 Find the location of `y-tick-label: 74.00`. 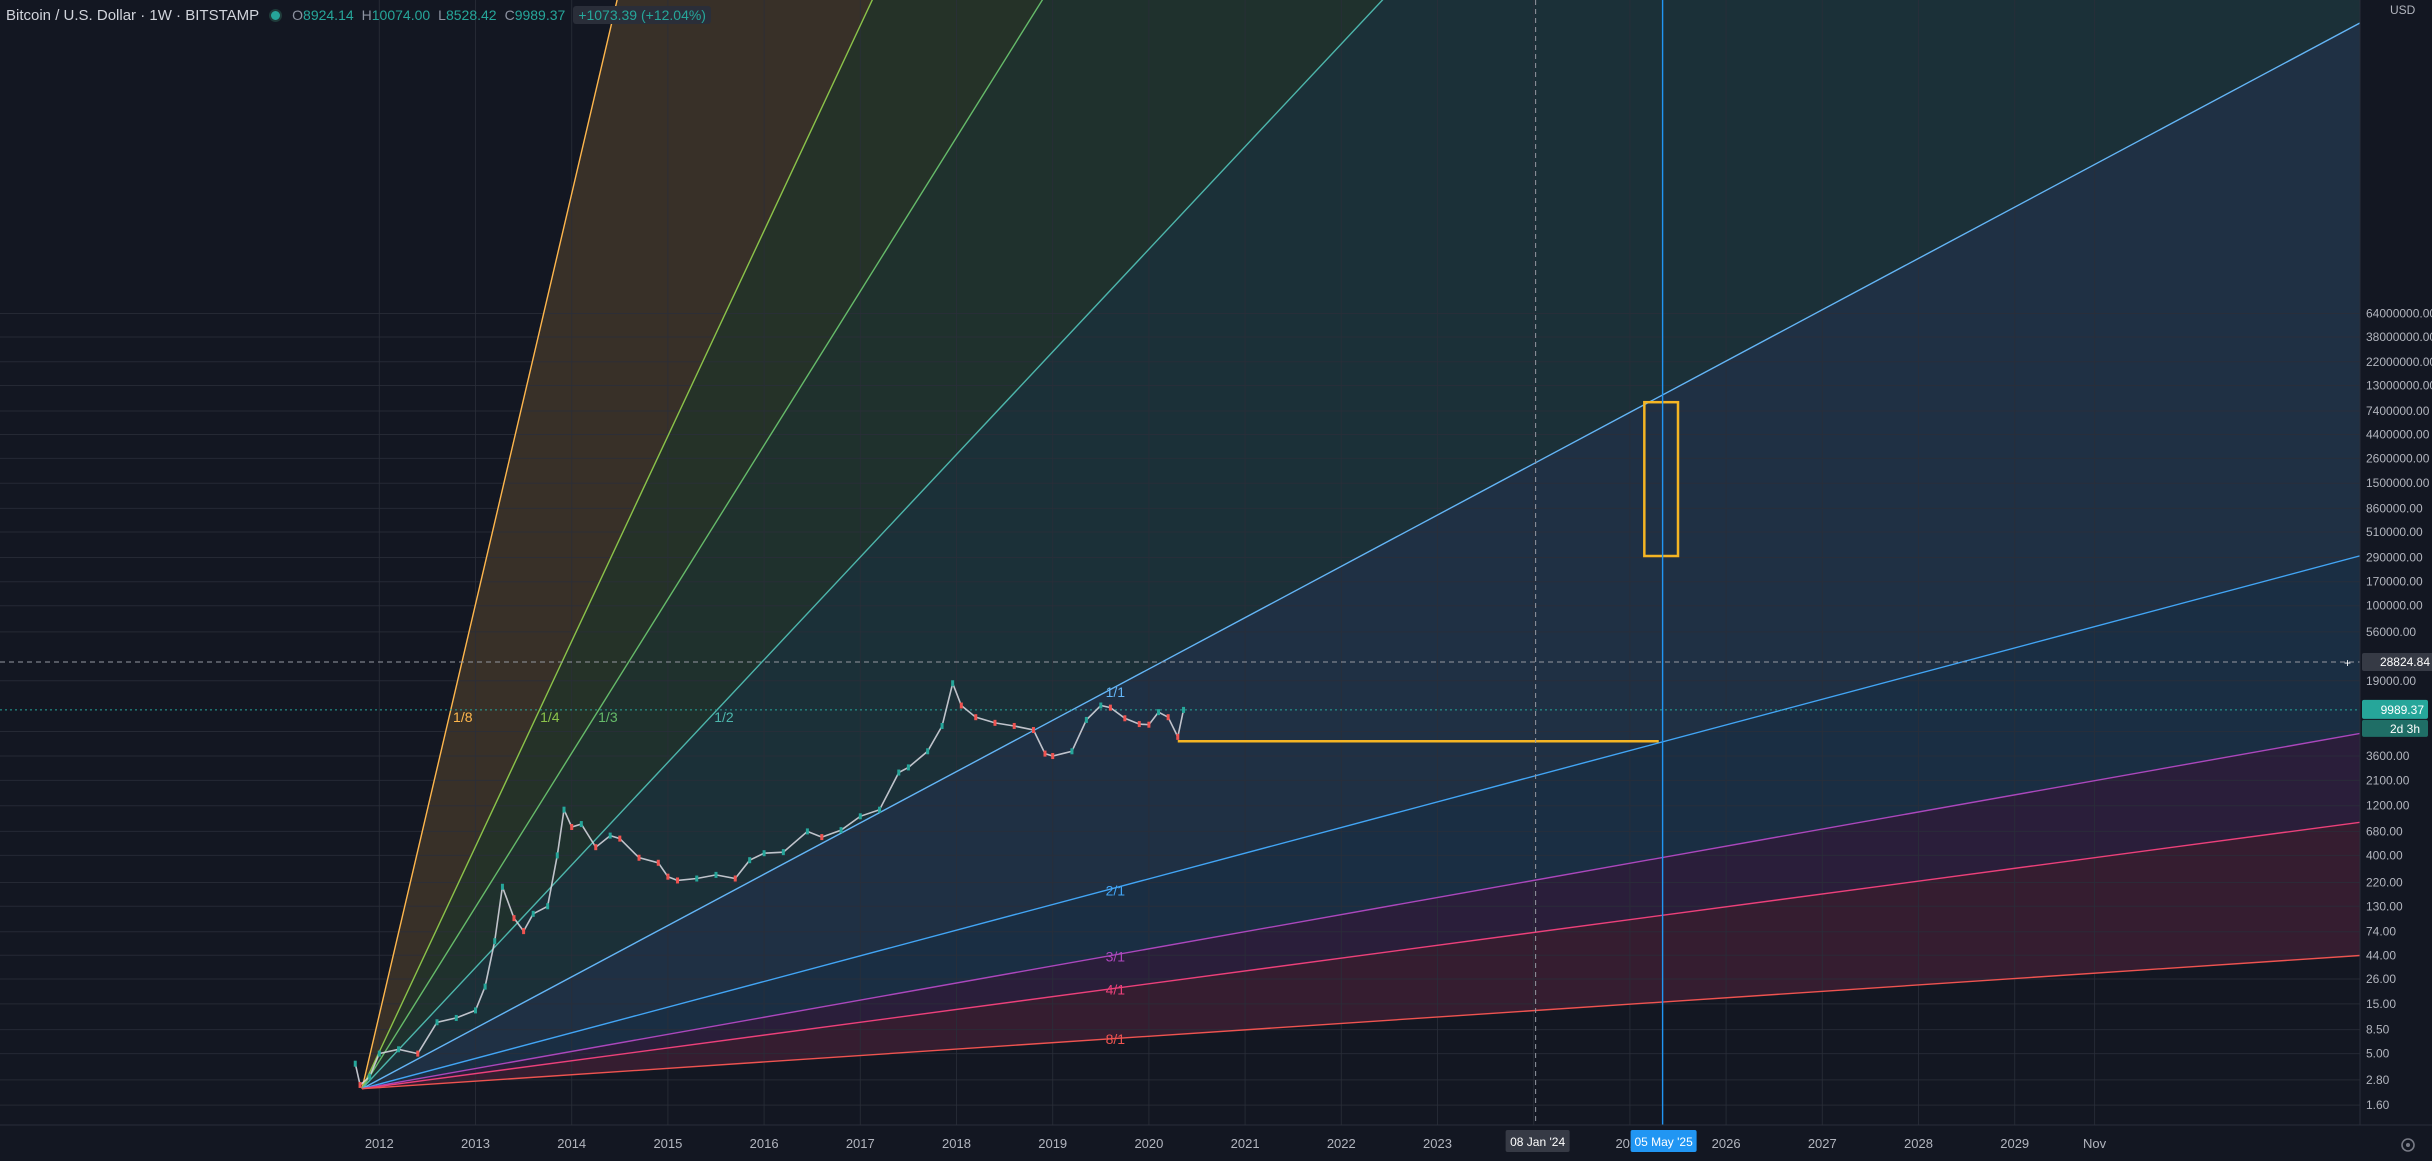

y-tick-label: 74.00 is located at coordinates (2381, 932).